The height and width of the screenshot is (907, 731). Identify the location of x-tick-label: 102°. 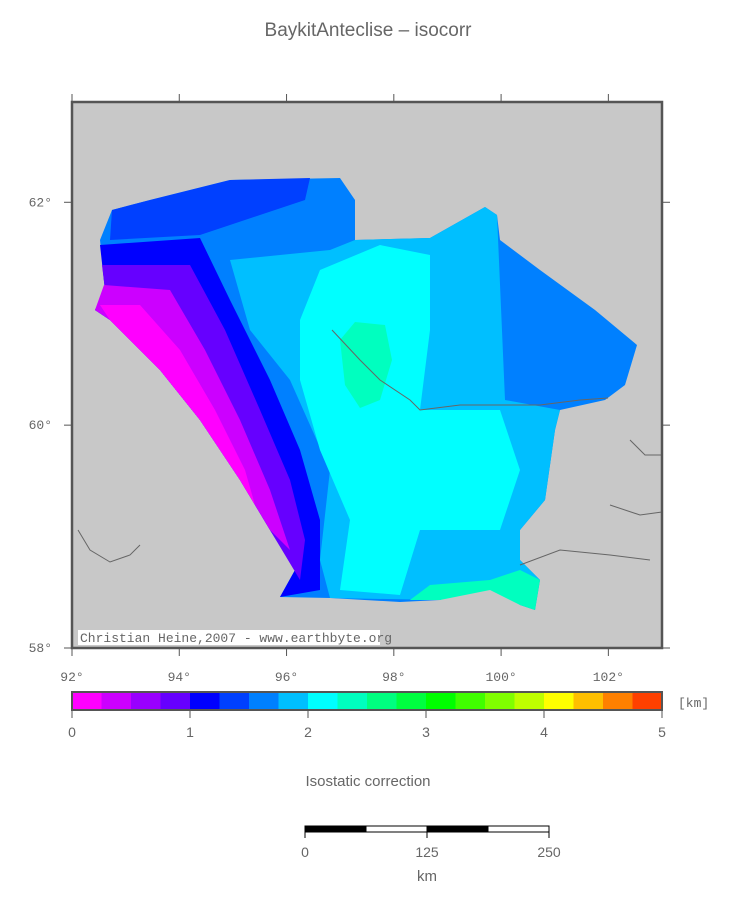
(608, 677).